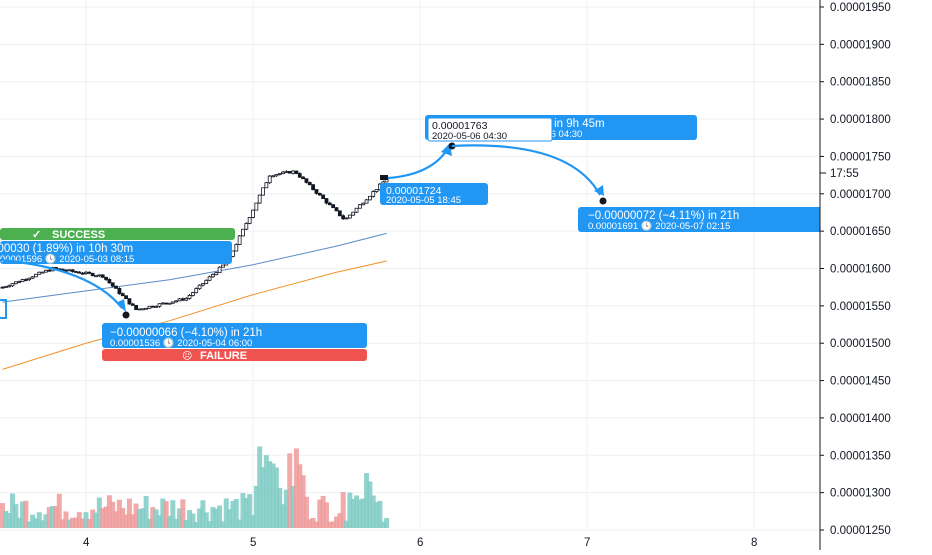 Image resolution: width=932 pixels, height=555 pixels. I want to click on failure-info-box, so click(234, 335).